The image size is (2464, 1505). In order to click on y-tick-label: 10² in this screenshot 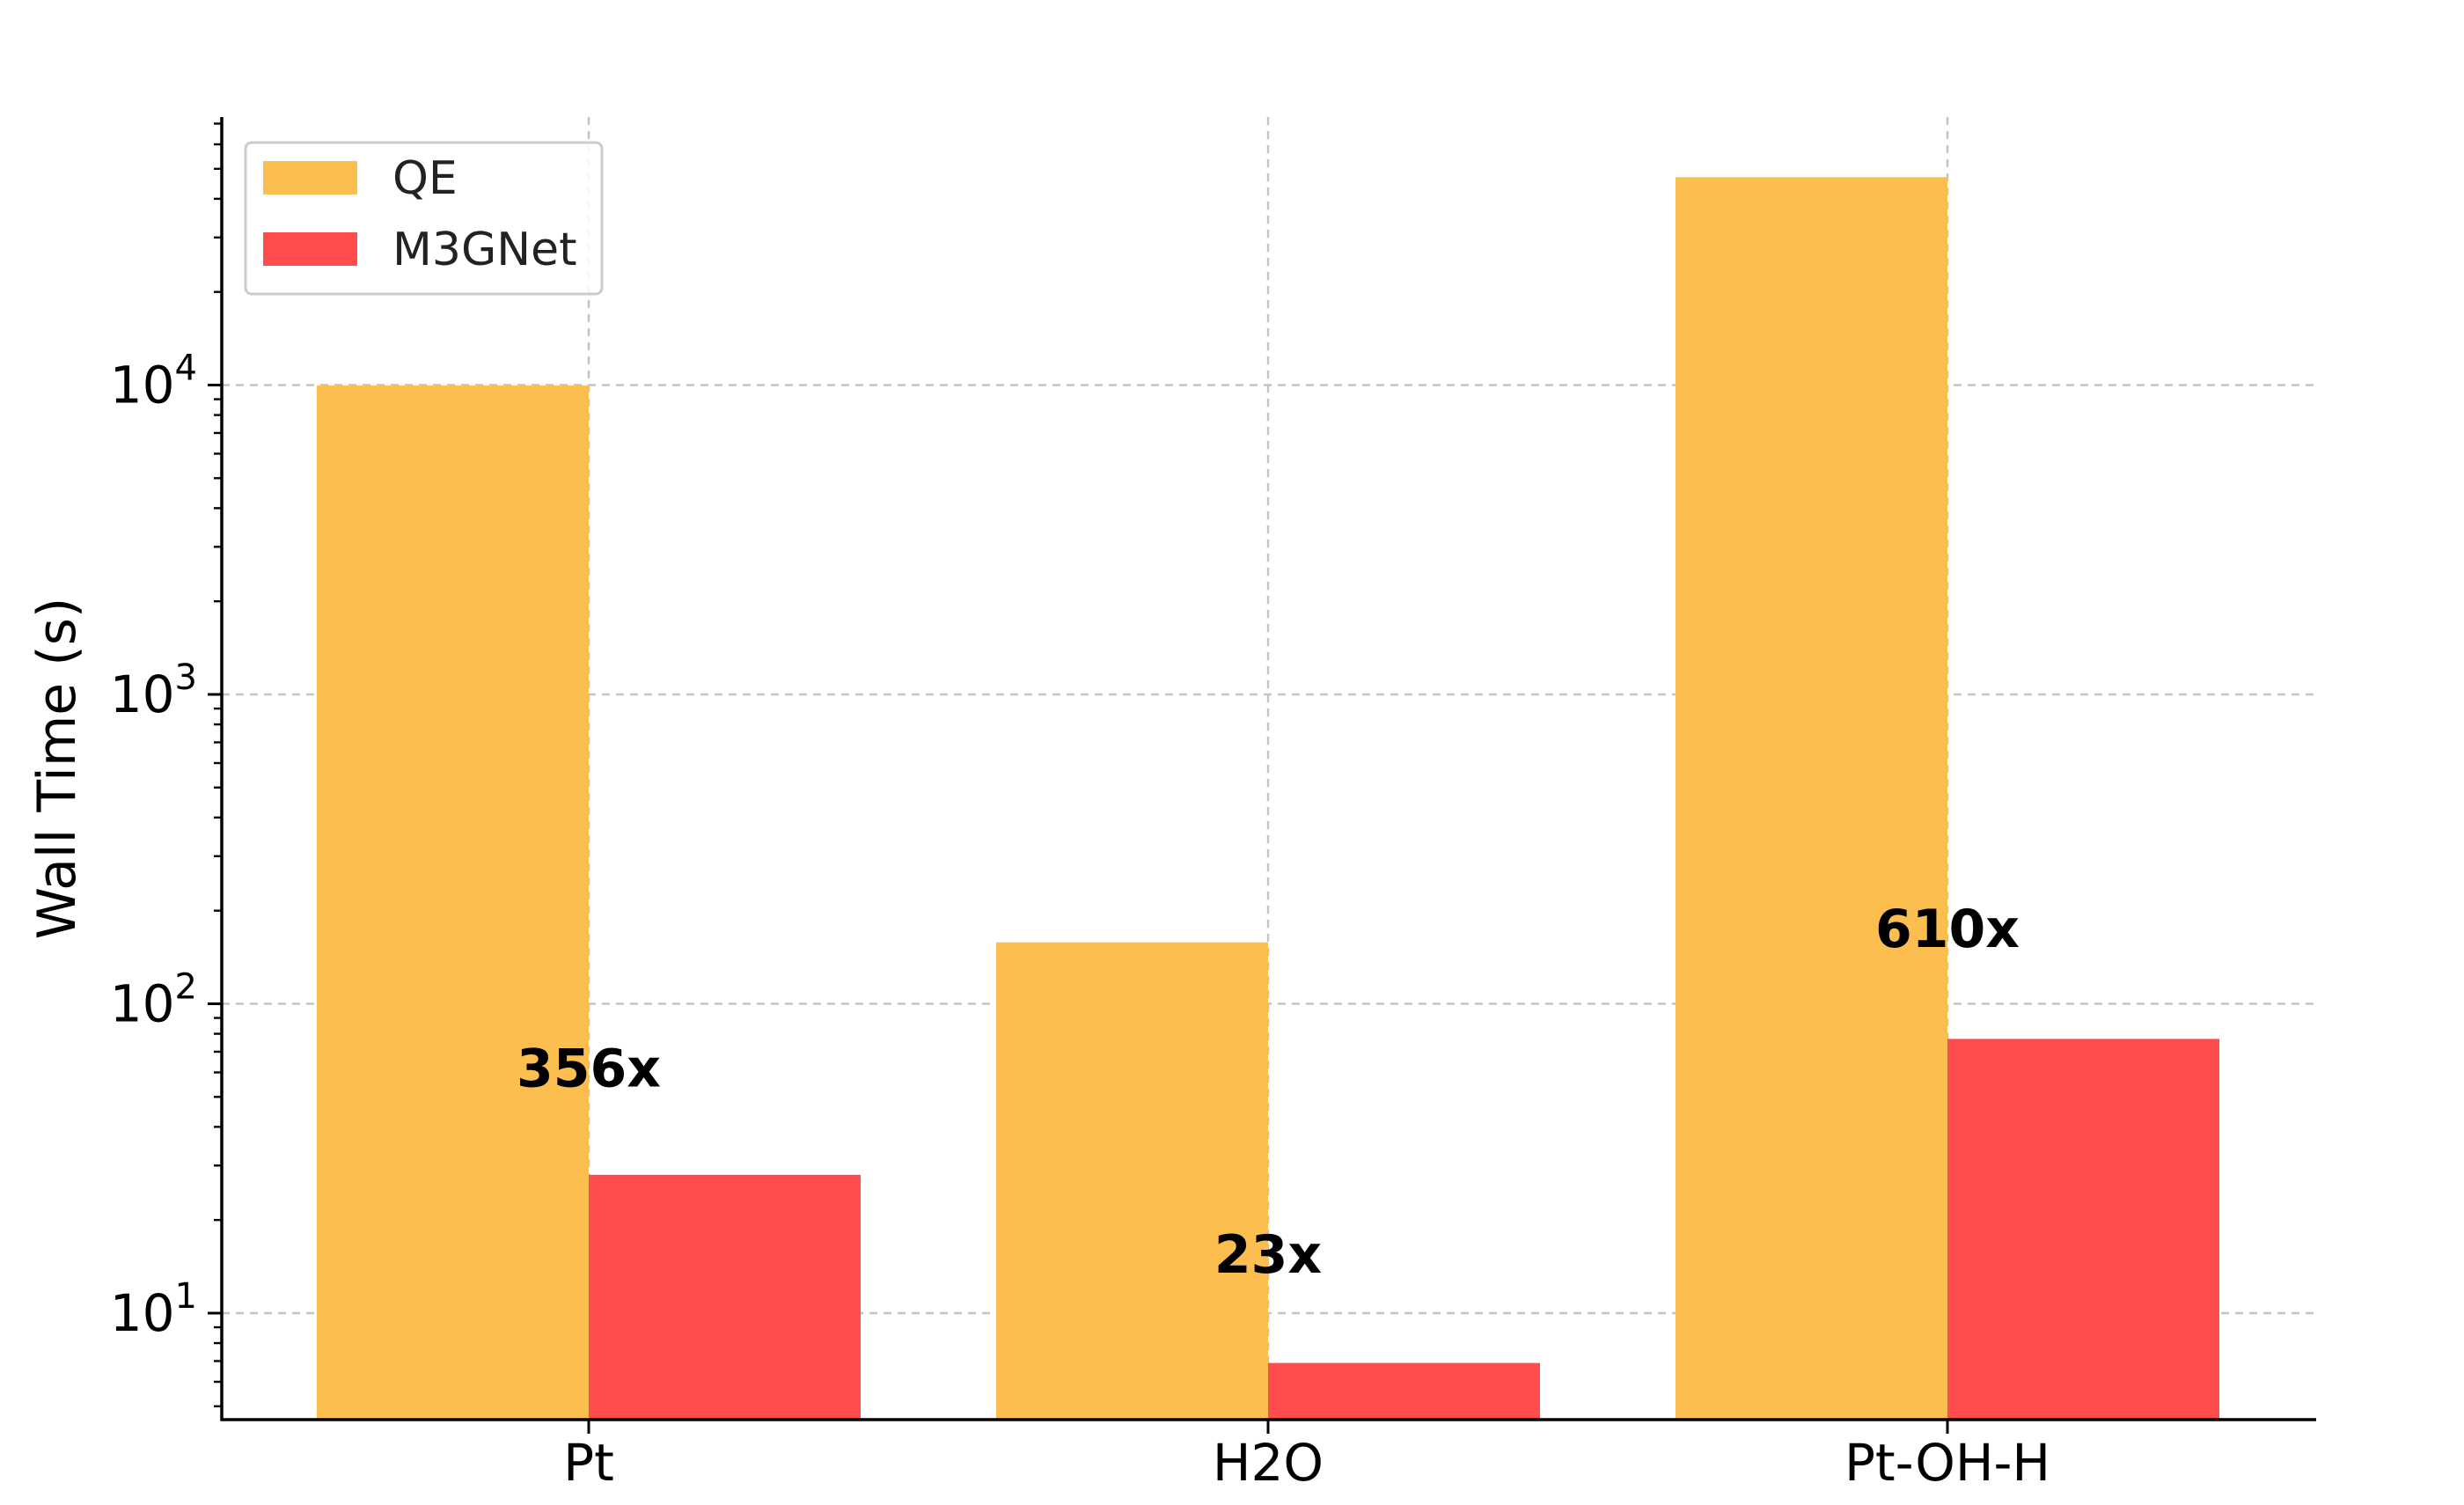, I will do `click(153, 1000)`.